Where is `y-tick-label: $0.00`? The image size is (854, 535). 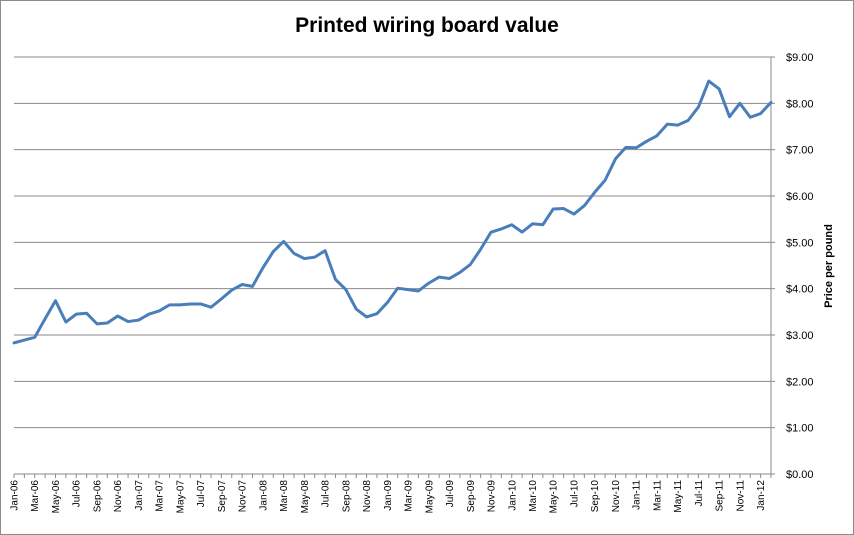 y-tick-label: $0.00 is located at coordinates (800, 475).